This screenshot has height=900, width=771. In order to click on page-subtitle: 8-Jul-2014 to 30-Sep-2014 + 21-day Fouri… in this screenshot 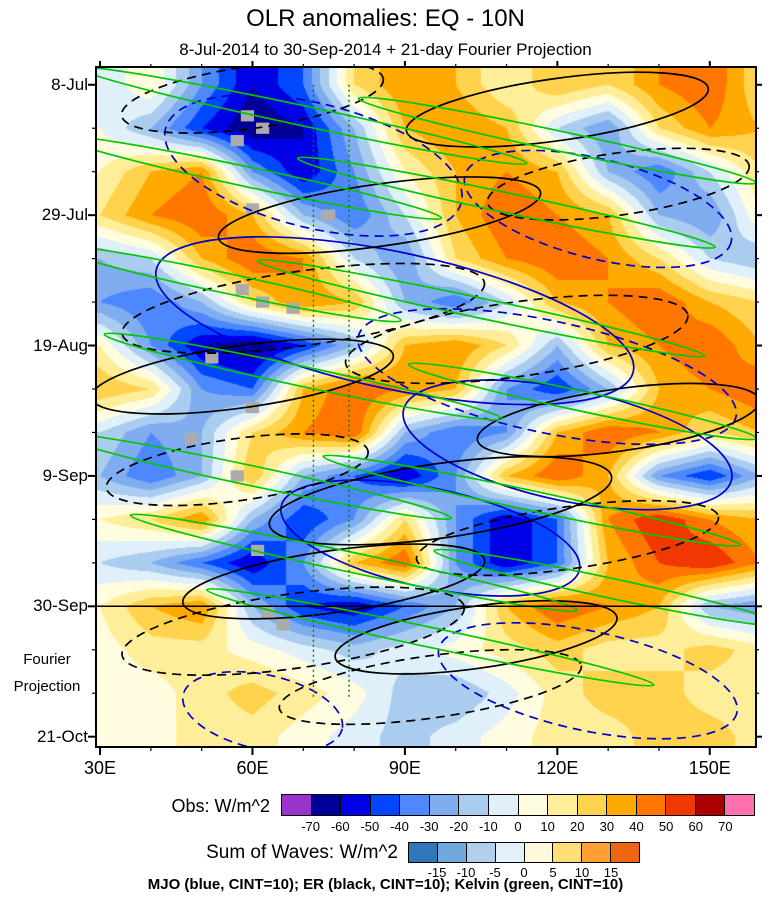, I will do `click(385, 49)`.